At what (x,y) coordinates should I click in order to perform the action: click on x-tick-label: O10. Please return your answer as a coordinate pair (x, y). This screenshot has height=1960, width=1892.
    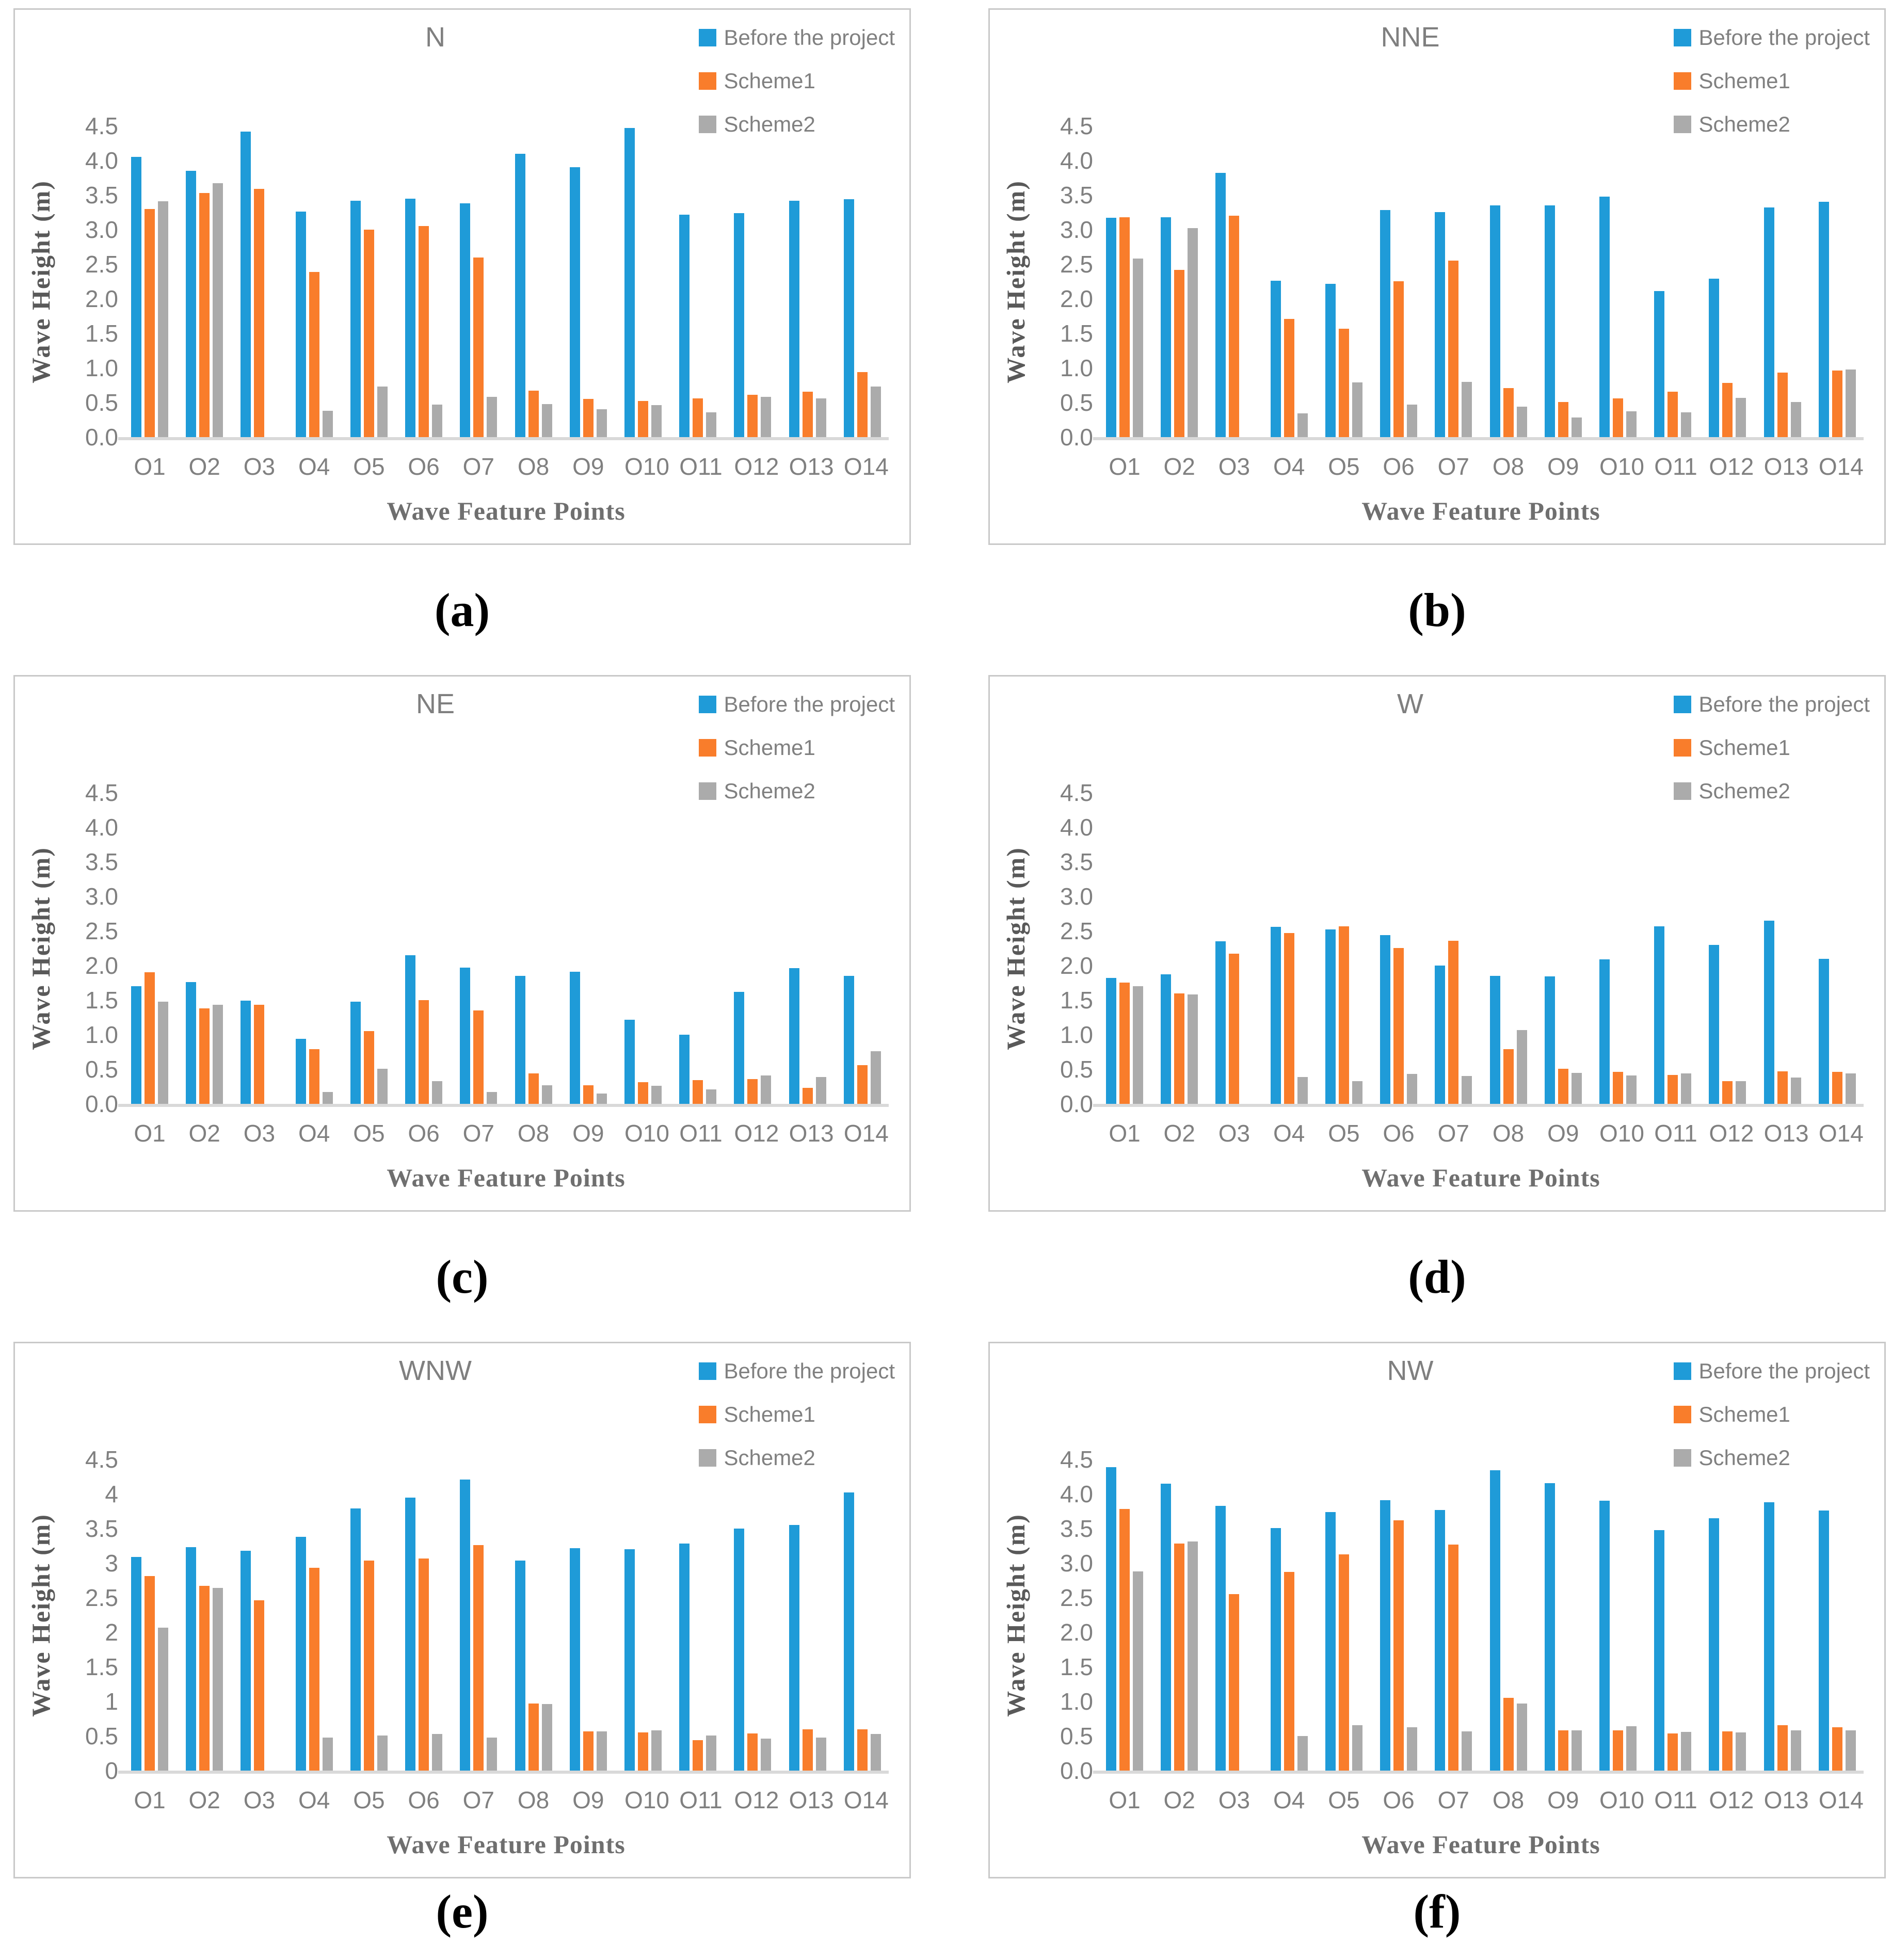
    Looking at the image, I should click on (646, 467).